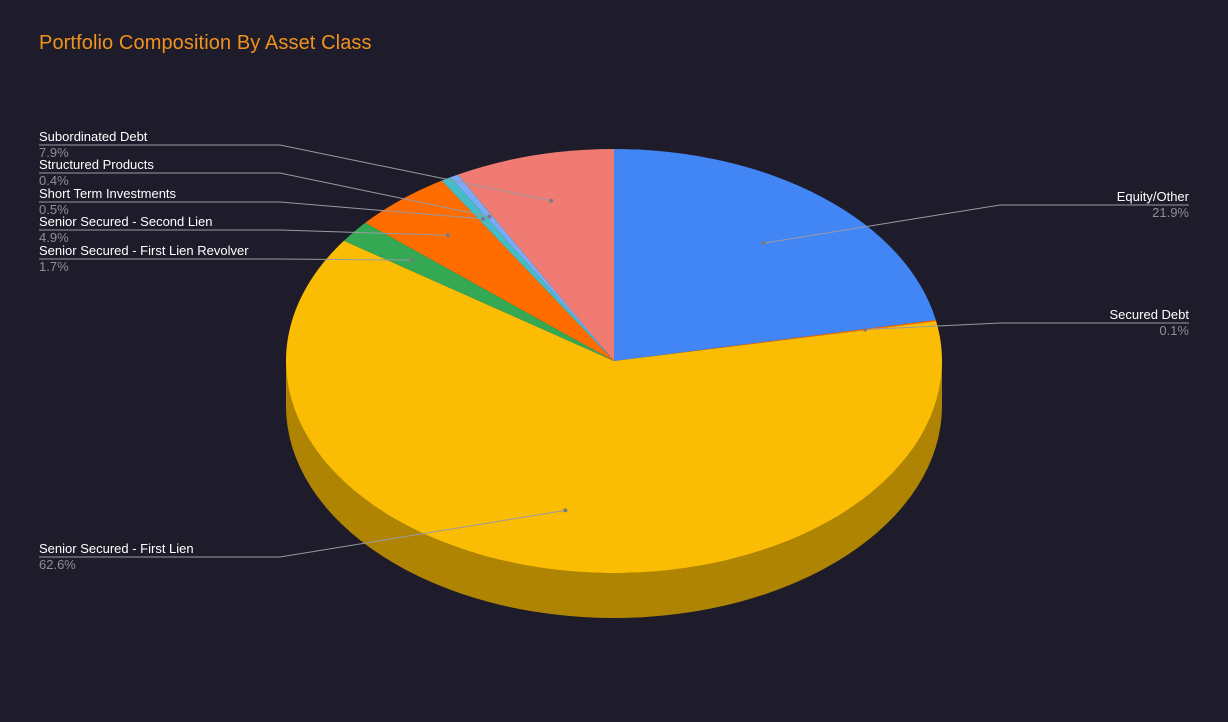 Image resolution: width=1228 pixels, height=722 pixels. I want to click on slice-short-term-investments, so click(527, 269).